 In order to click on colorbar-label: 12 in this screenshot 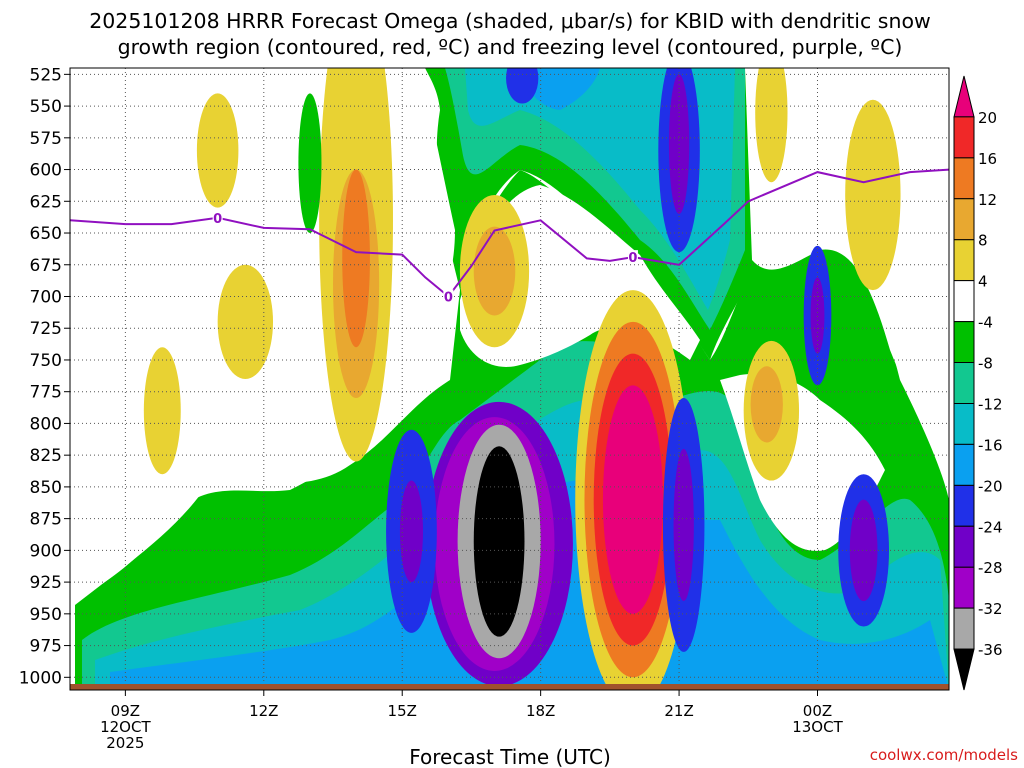, I will do `click(987, 200)`.